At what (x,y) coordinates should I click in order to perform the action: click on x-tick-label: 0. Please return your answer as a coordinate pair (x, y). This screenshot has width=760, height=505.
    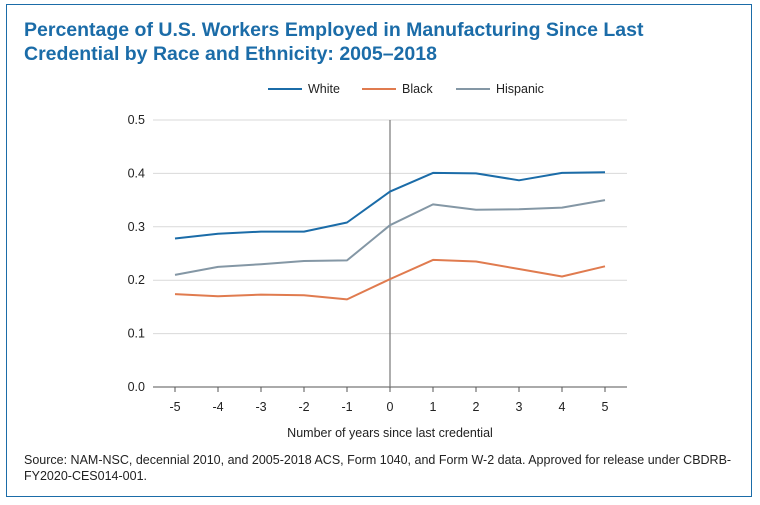
    Looking at the image, I should click on (390, 407).